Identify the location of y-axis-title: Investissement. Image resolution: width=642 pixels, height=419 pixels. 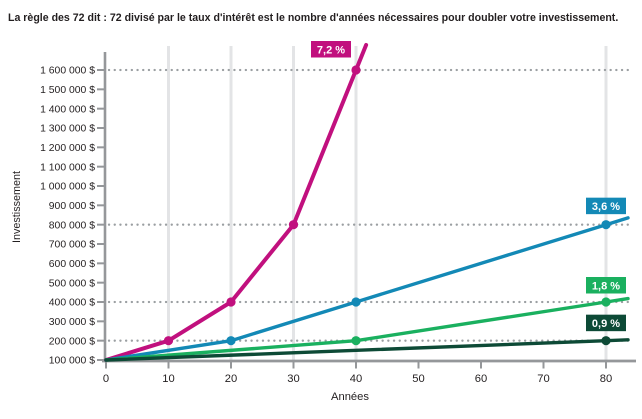
(17, 207).